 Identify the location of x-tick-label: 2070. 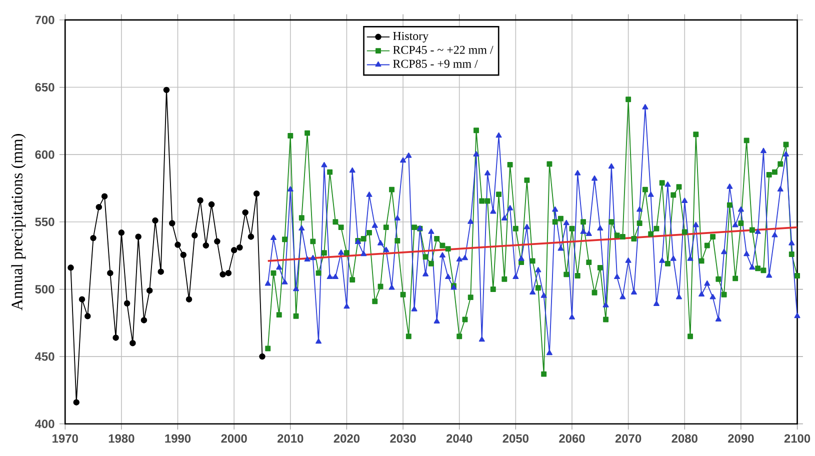
(628, 438).